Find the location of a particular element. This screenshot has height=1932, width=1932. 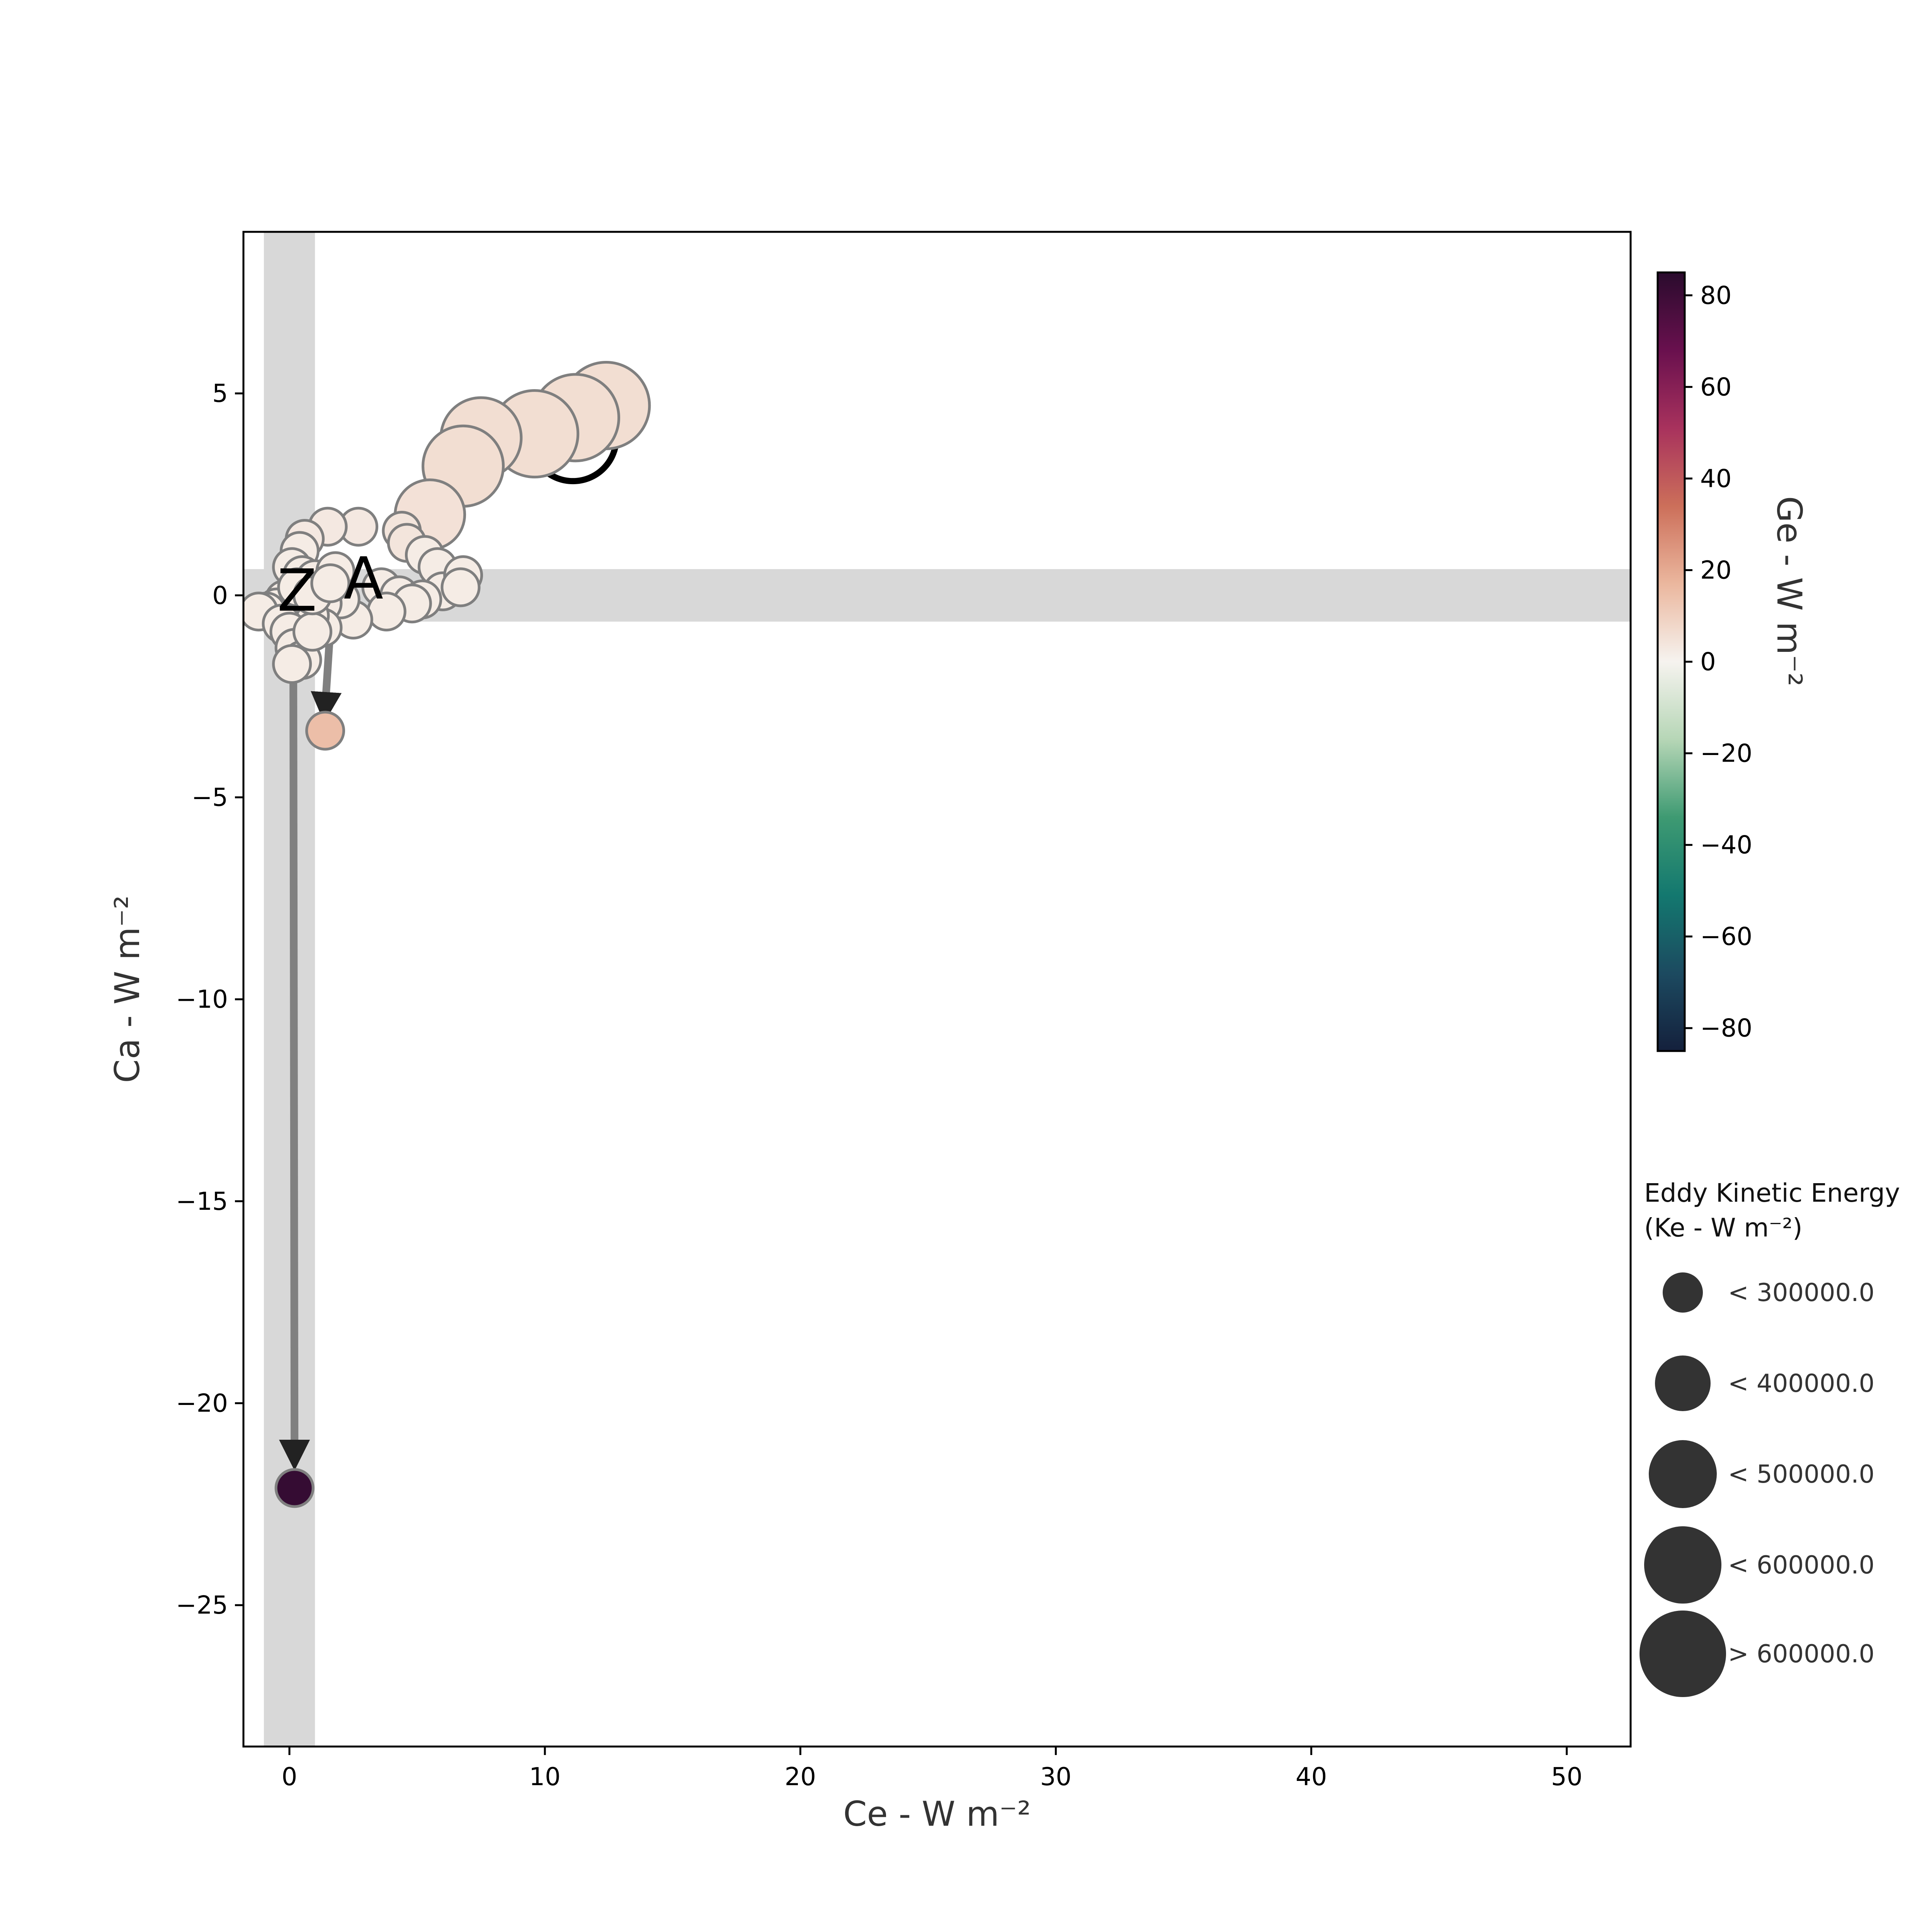

trajectory-arrow is located at coordinates (294, 1039).